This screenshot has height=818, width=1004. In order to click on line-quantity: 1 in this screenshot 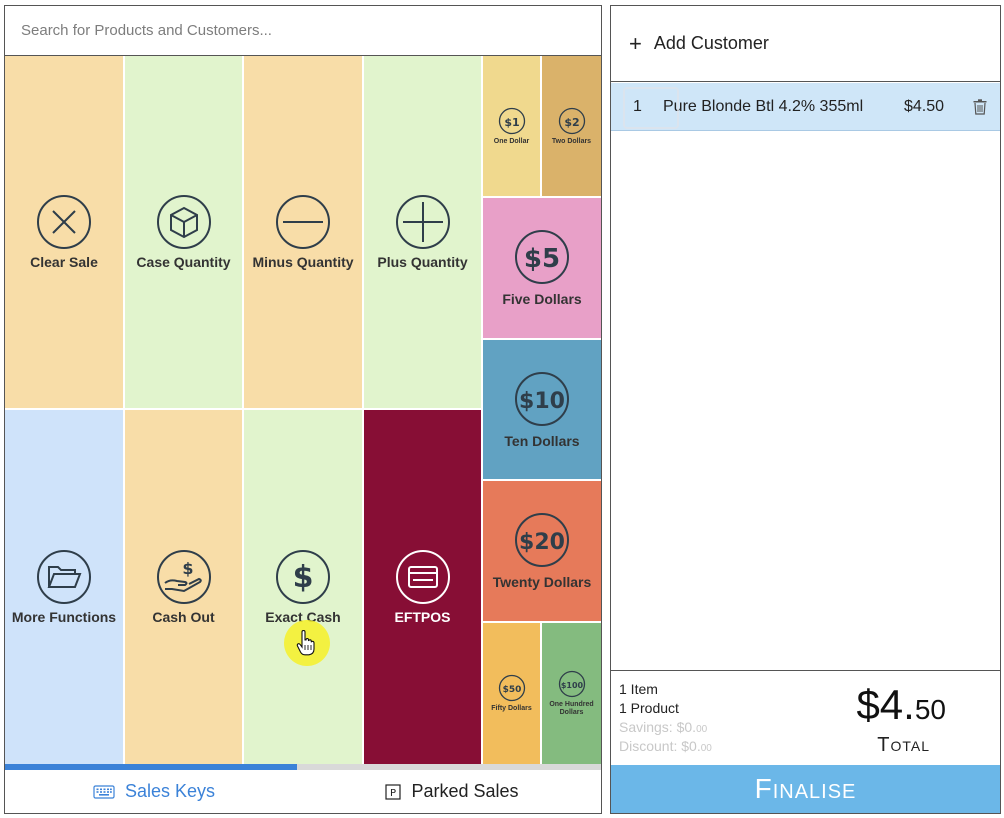, I will do `click(637, 106)`.